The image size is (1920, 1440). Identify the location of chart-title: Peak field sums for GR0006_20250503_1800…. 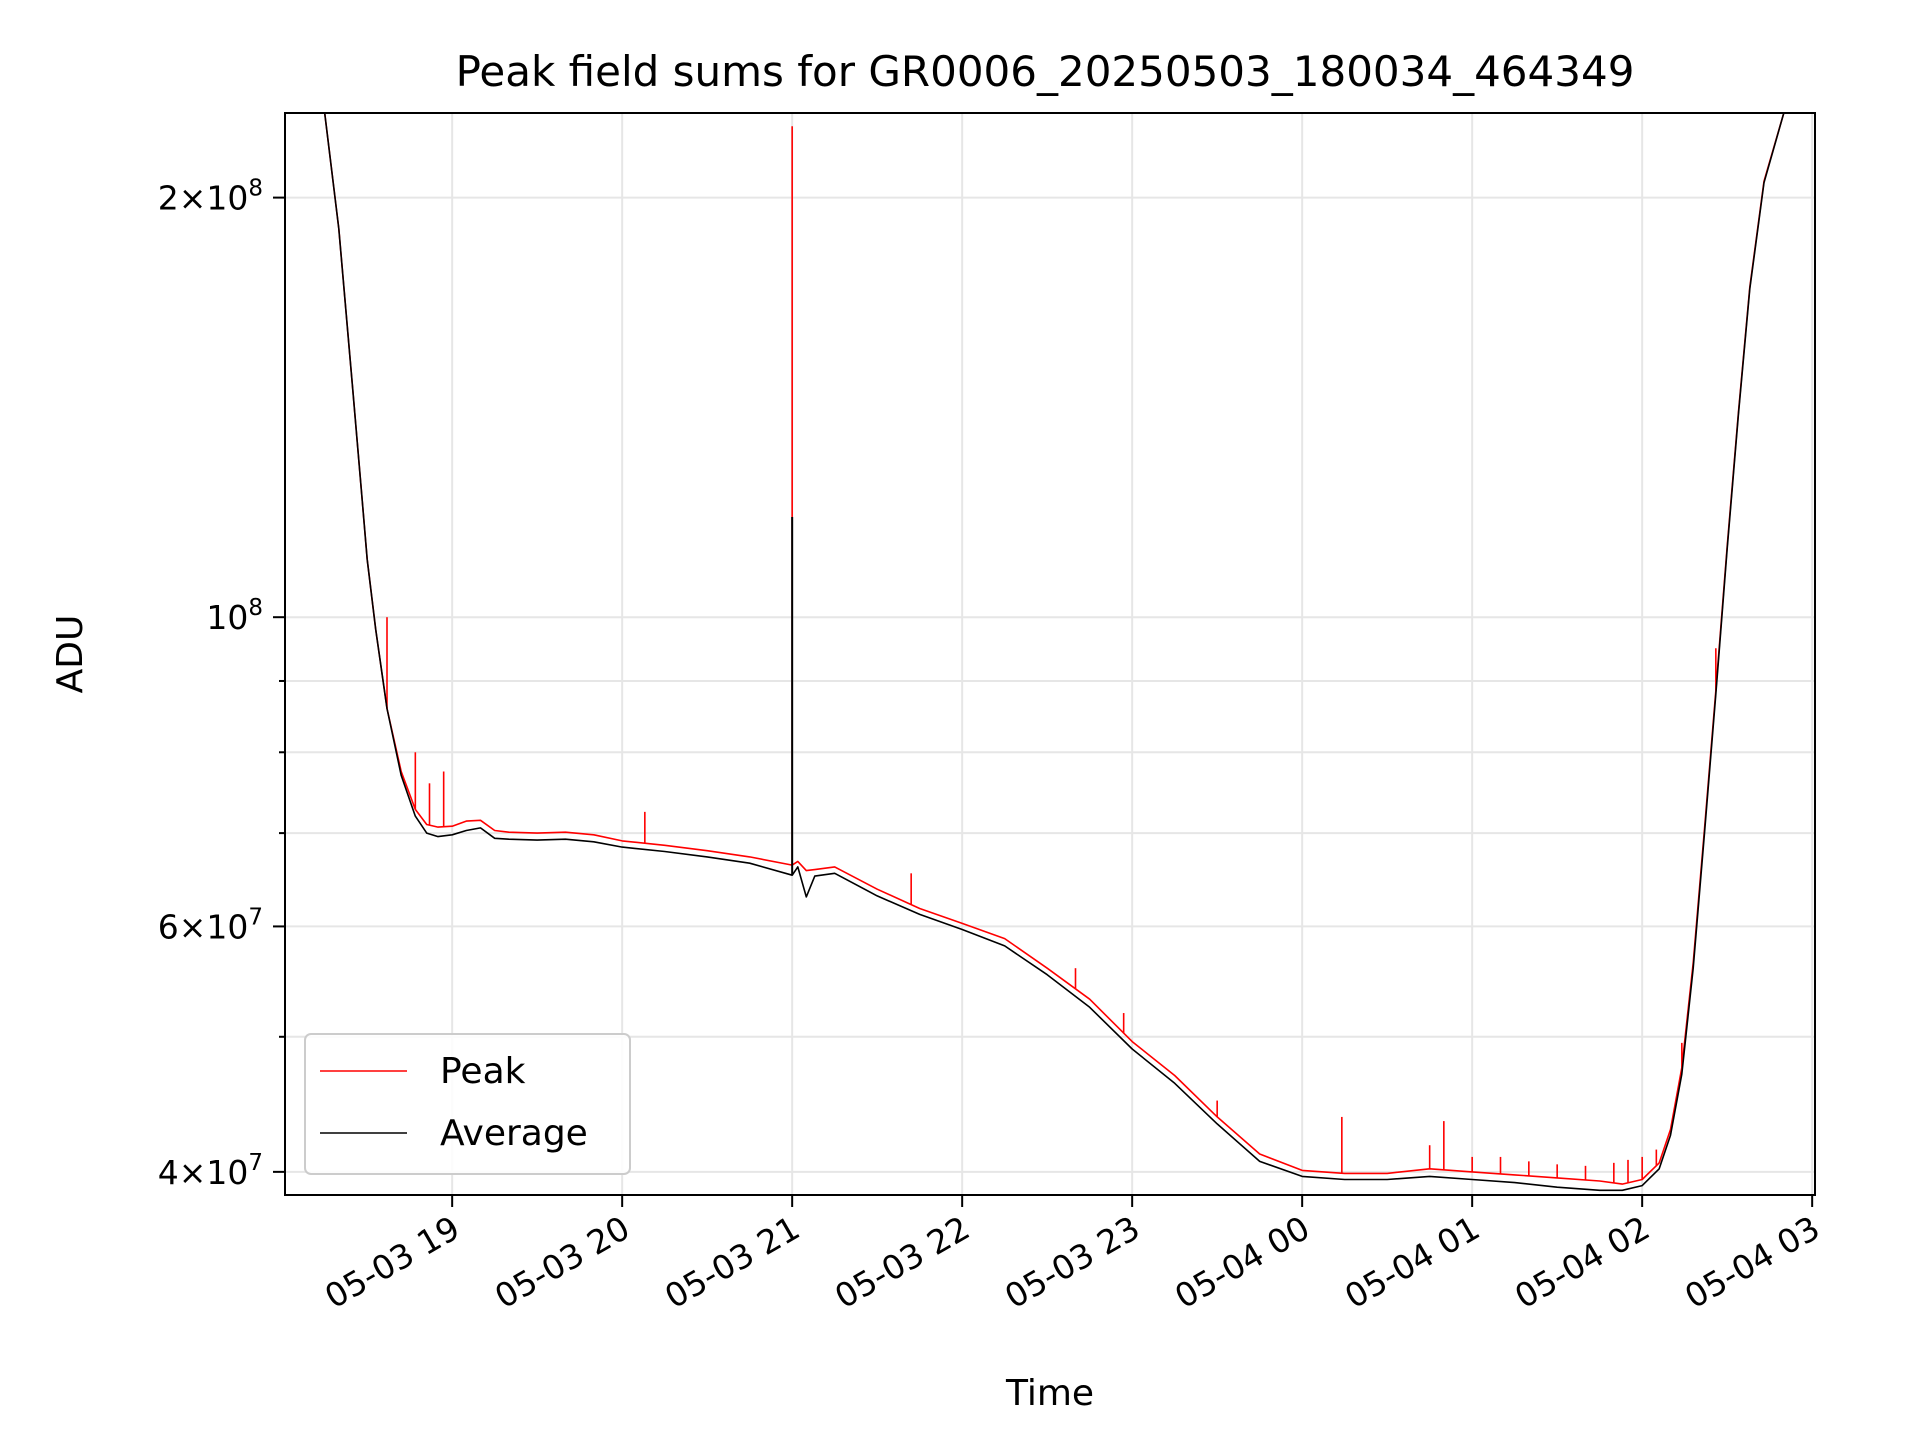
(1045, 71).